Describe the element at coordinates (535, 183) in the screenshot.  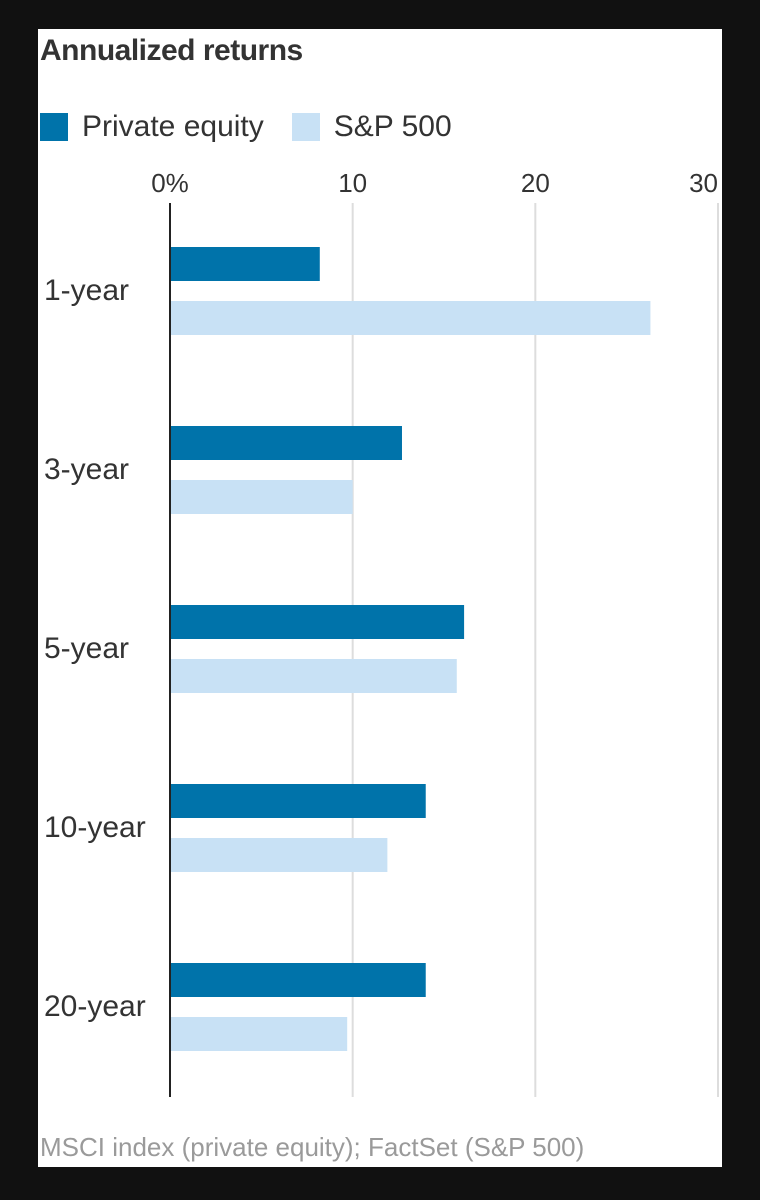
I see `x-tick-label: 20` at that location.